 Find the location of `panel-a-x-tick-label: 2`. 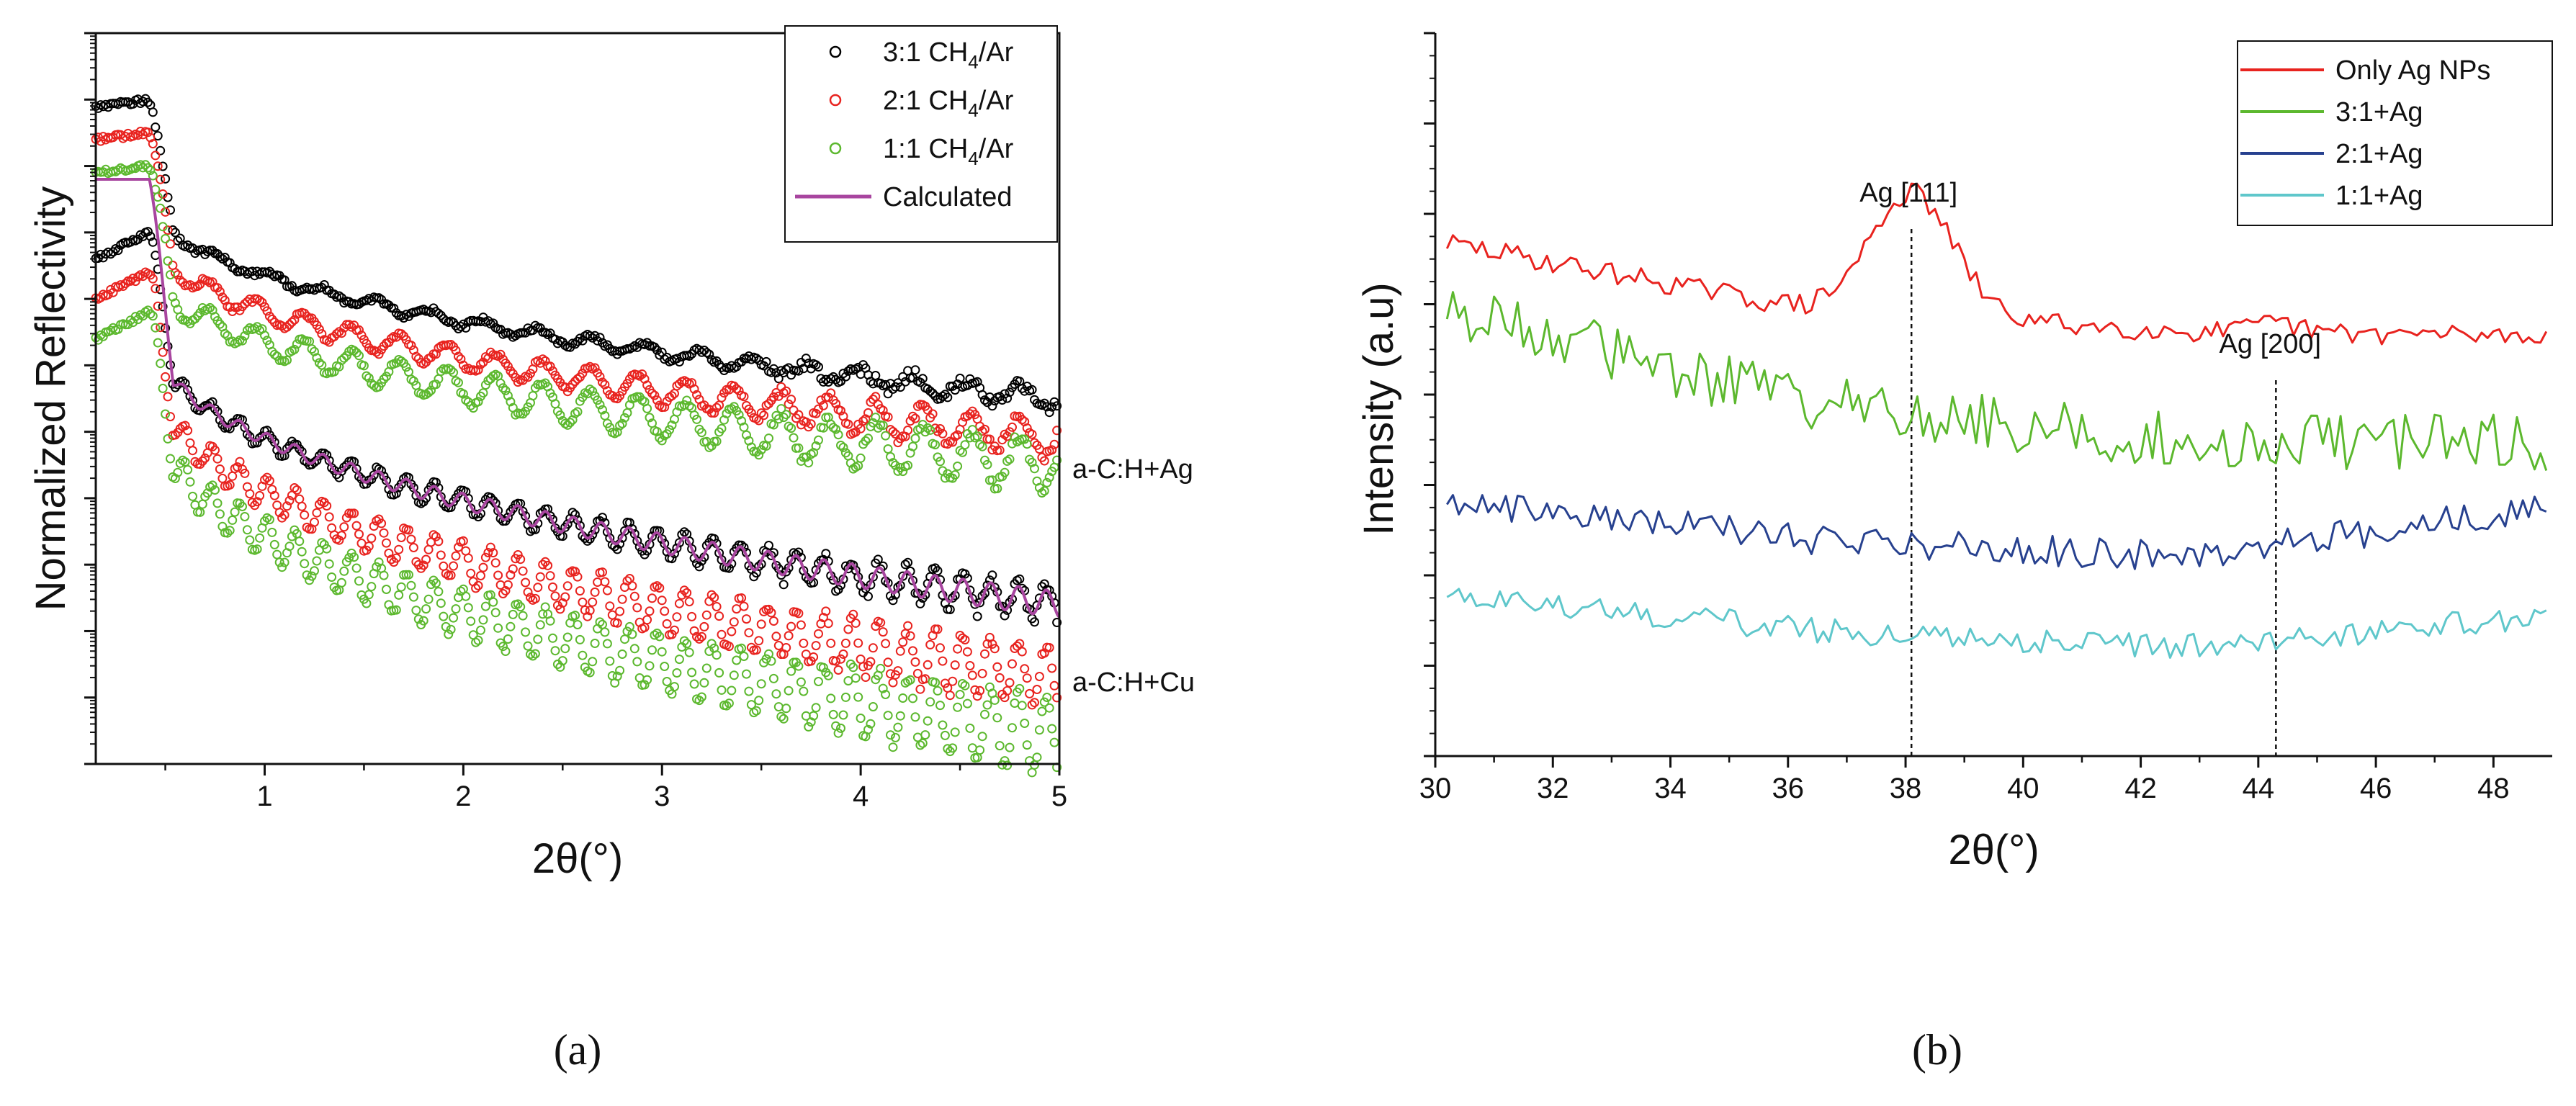

panel-a-x-tick-label: 2 is located at coordinates (463, 796).